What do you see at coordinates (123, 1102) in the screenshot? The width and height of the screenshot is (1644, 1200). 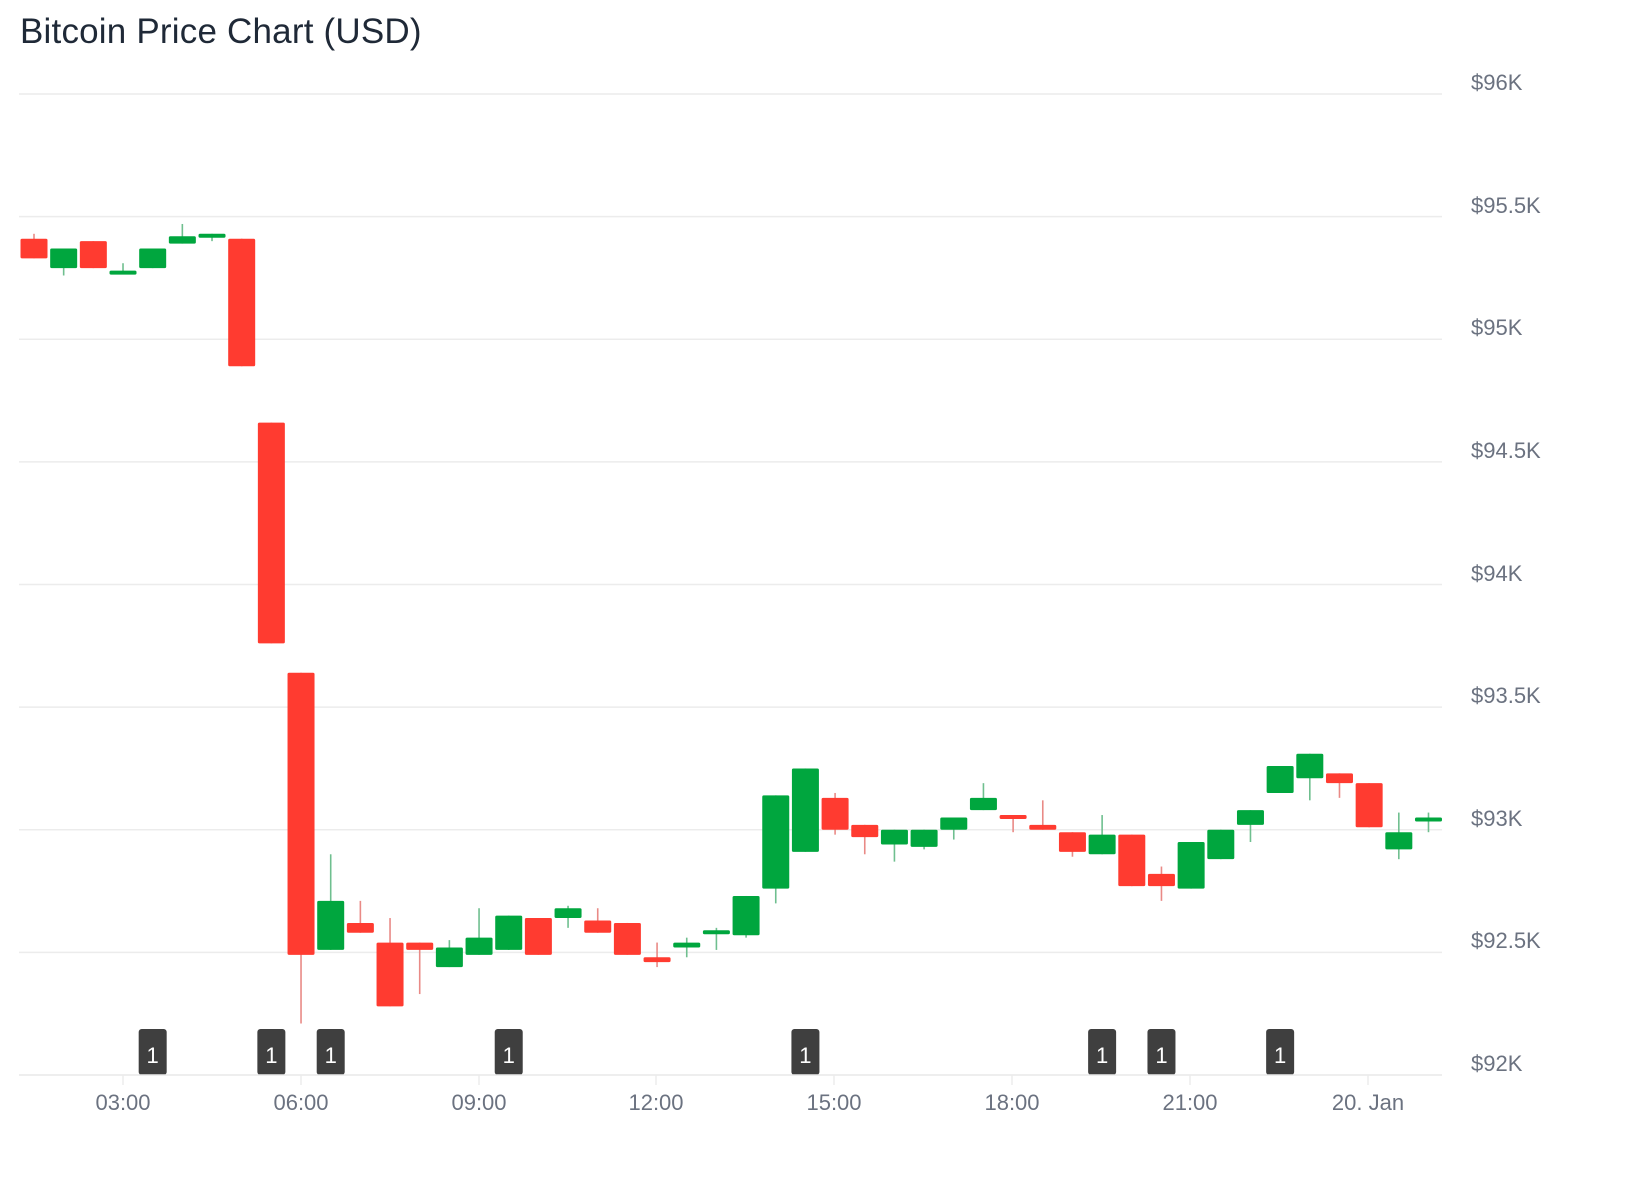 I see `x-tick-label: 03:00` at bounding box center [123, 1102].